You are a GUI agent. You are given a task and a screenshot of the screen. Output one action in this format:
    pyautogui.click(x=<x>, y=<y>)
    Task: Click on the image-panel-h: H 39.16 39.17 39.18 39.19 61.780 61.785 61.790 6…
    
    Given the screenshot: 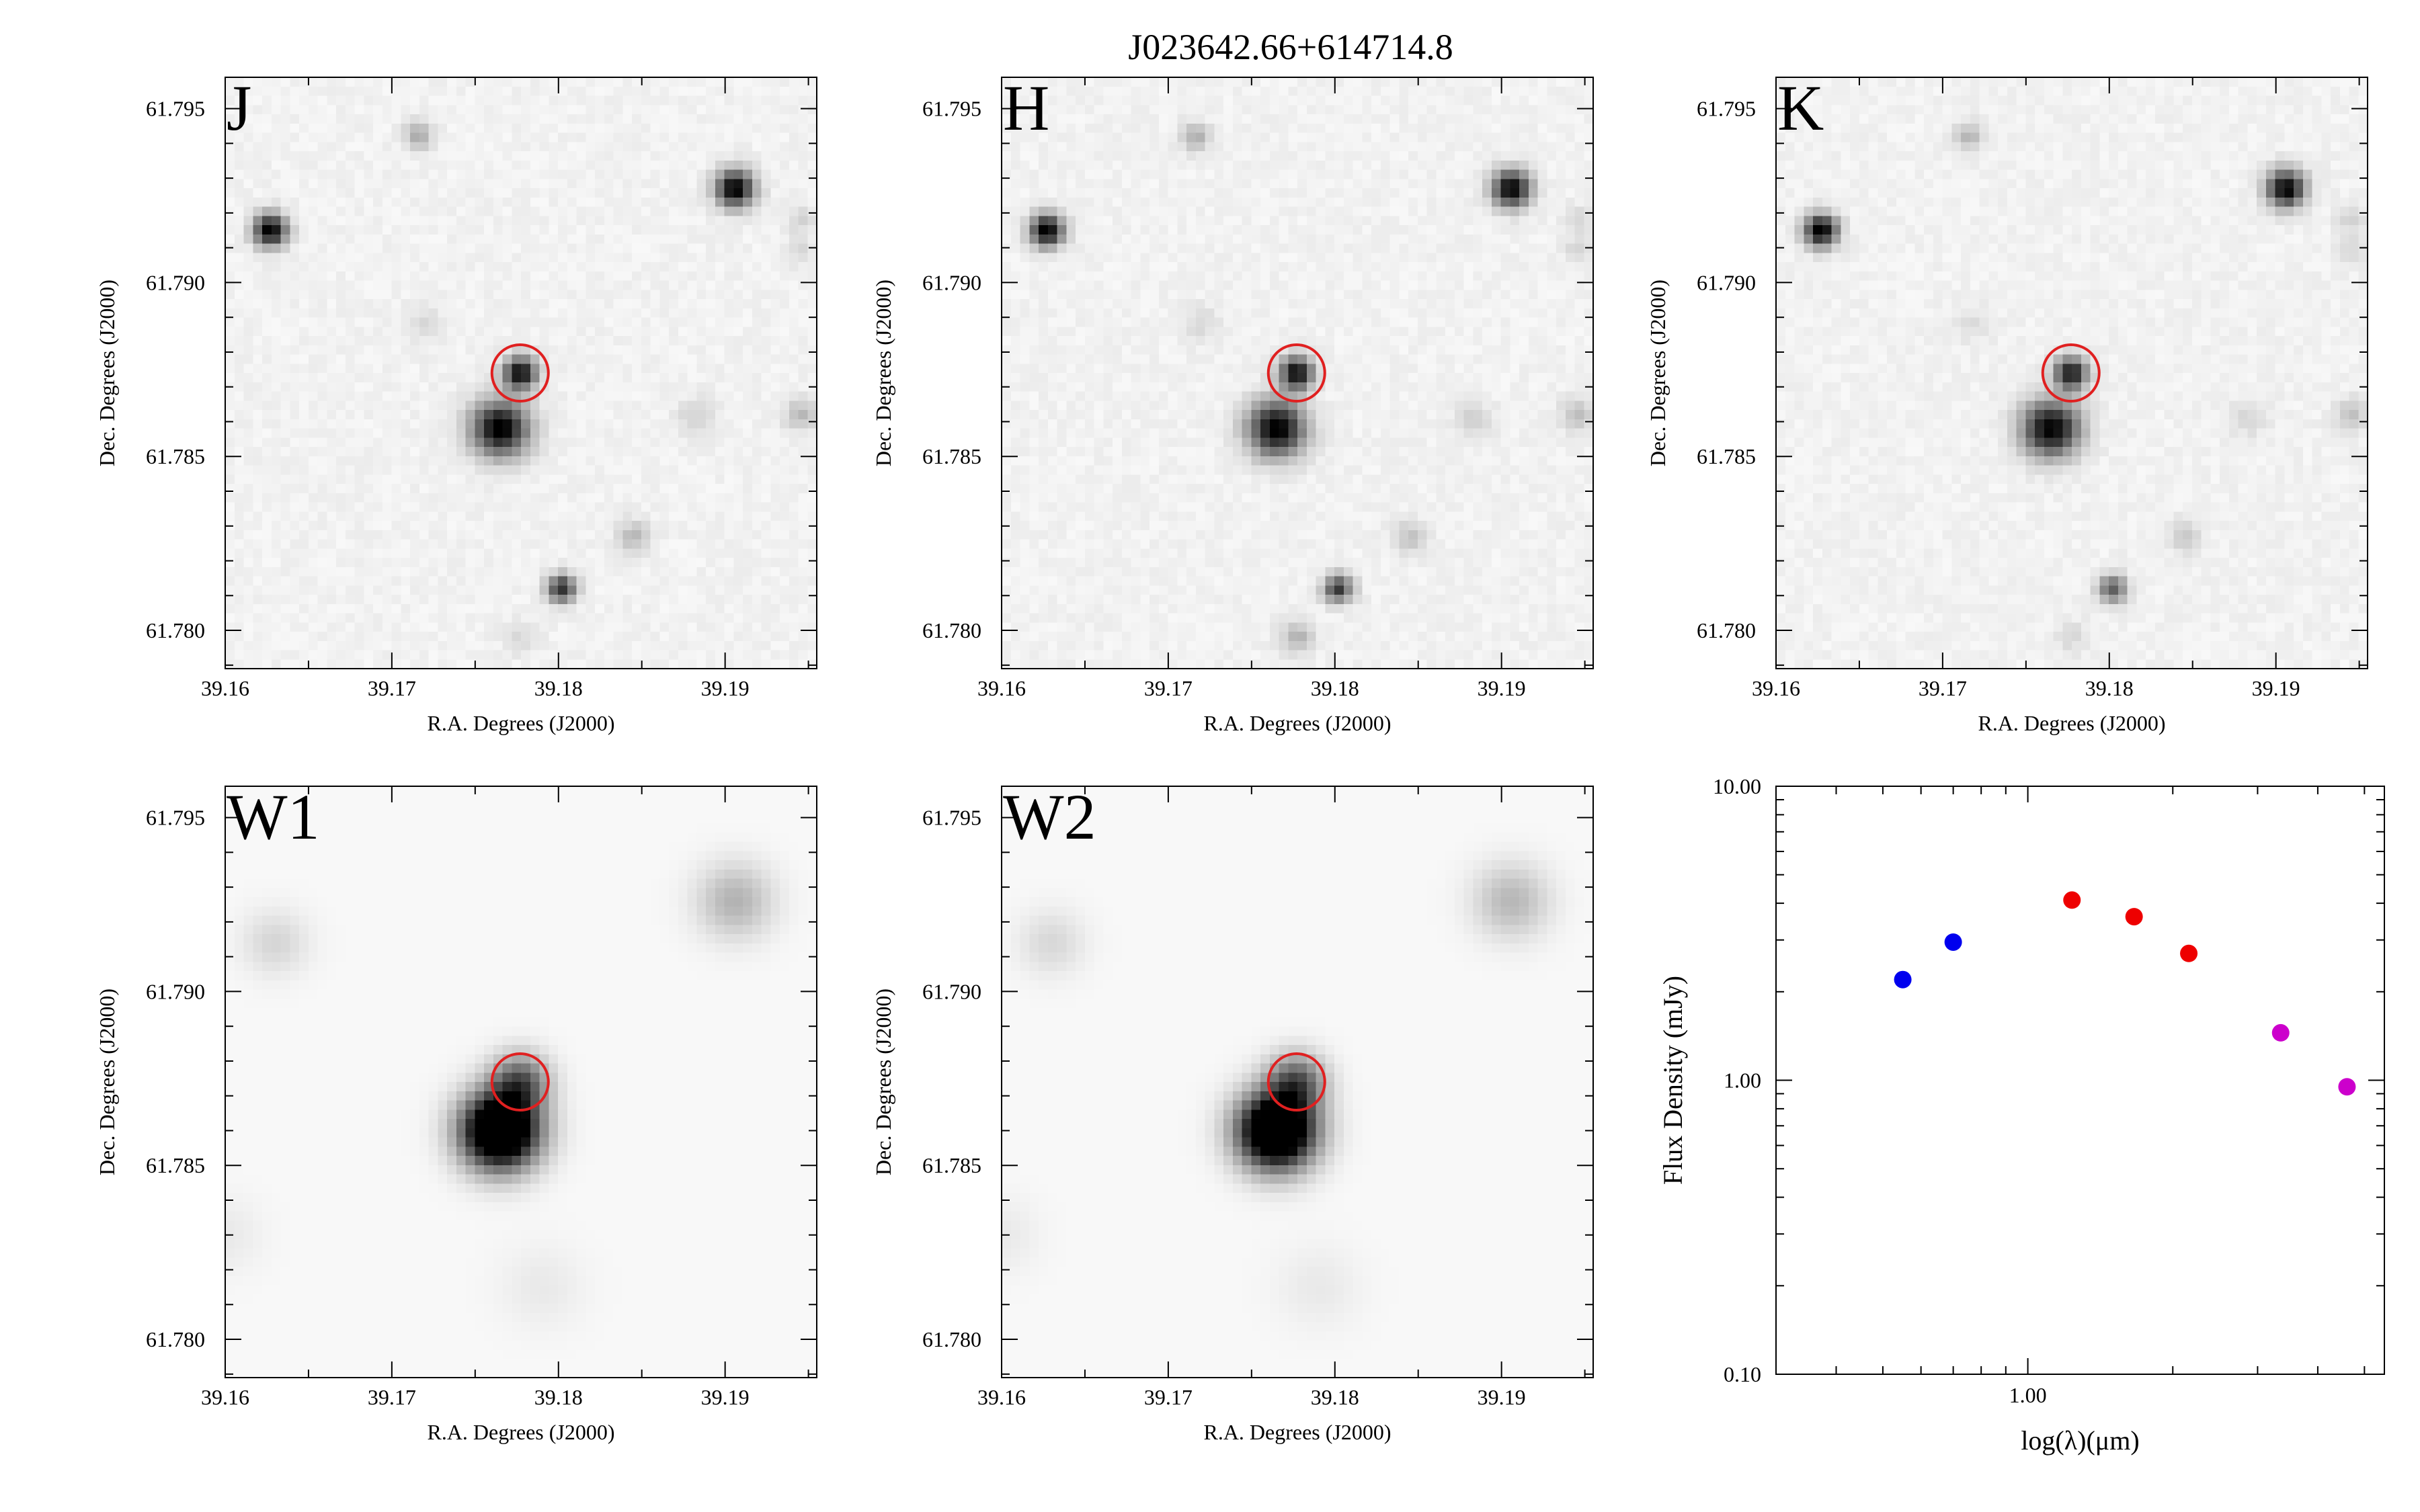 What is the action you would take?
    pyautogui.click(x=1232, y=403)
    